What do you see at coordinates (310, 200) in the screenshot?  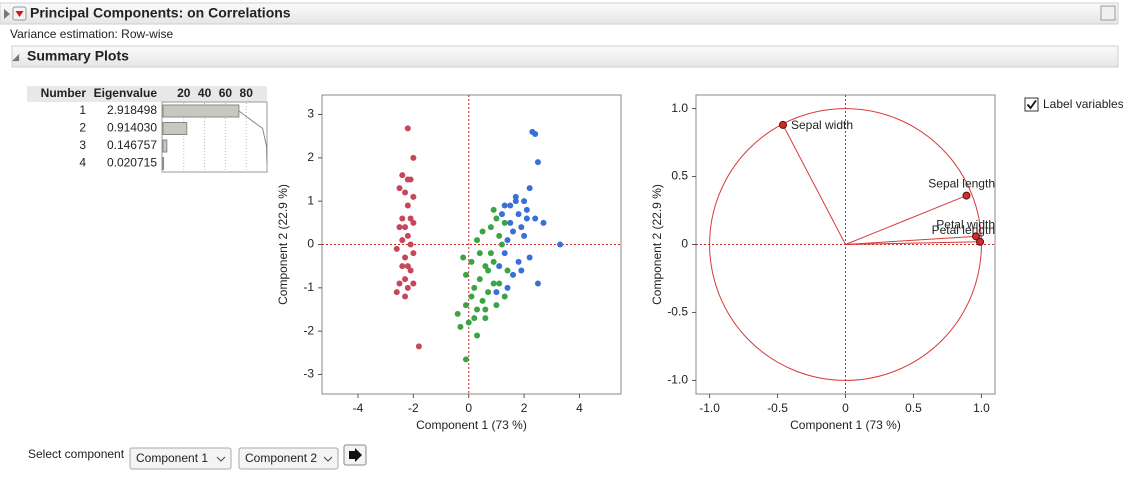 I see `y-tick-label: 1` at bounding box center [310, 200].